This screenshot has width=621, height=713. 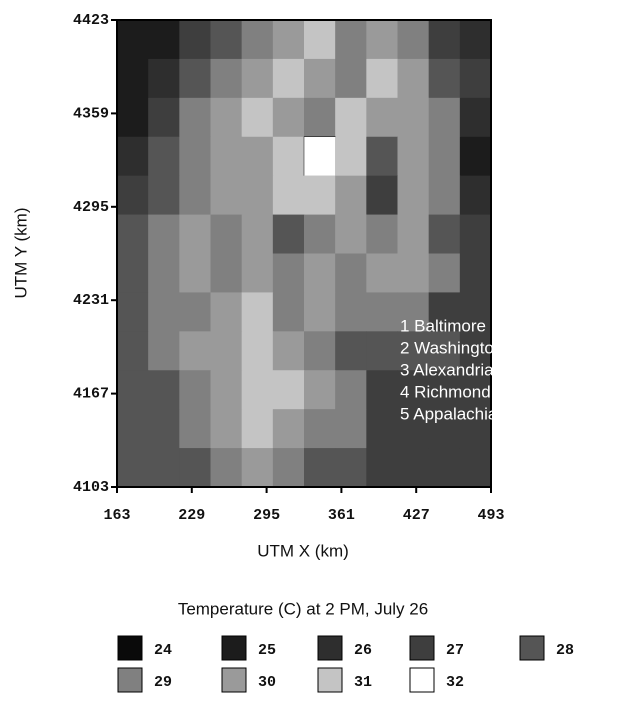 What do you see at coordinates (191, 515) in the screenshot?
I see `x-tick-label: 229` at bounding box center [191, 515].